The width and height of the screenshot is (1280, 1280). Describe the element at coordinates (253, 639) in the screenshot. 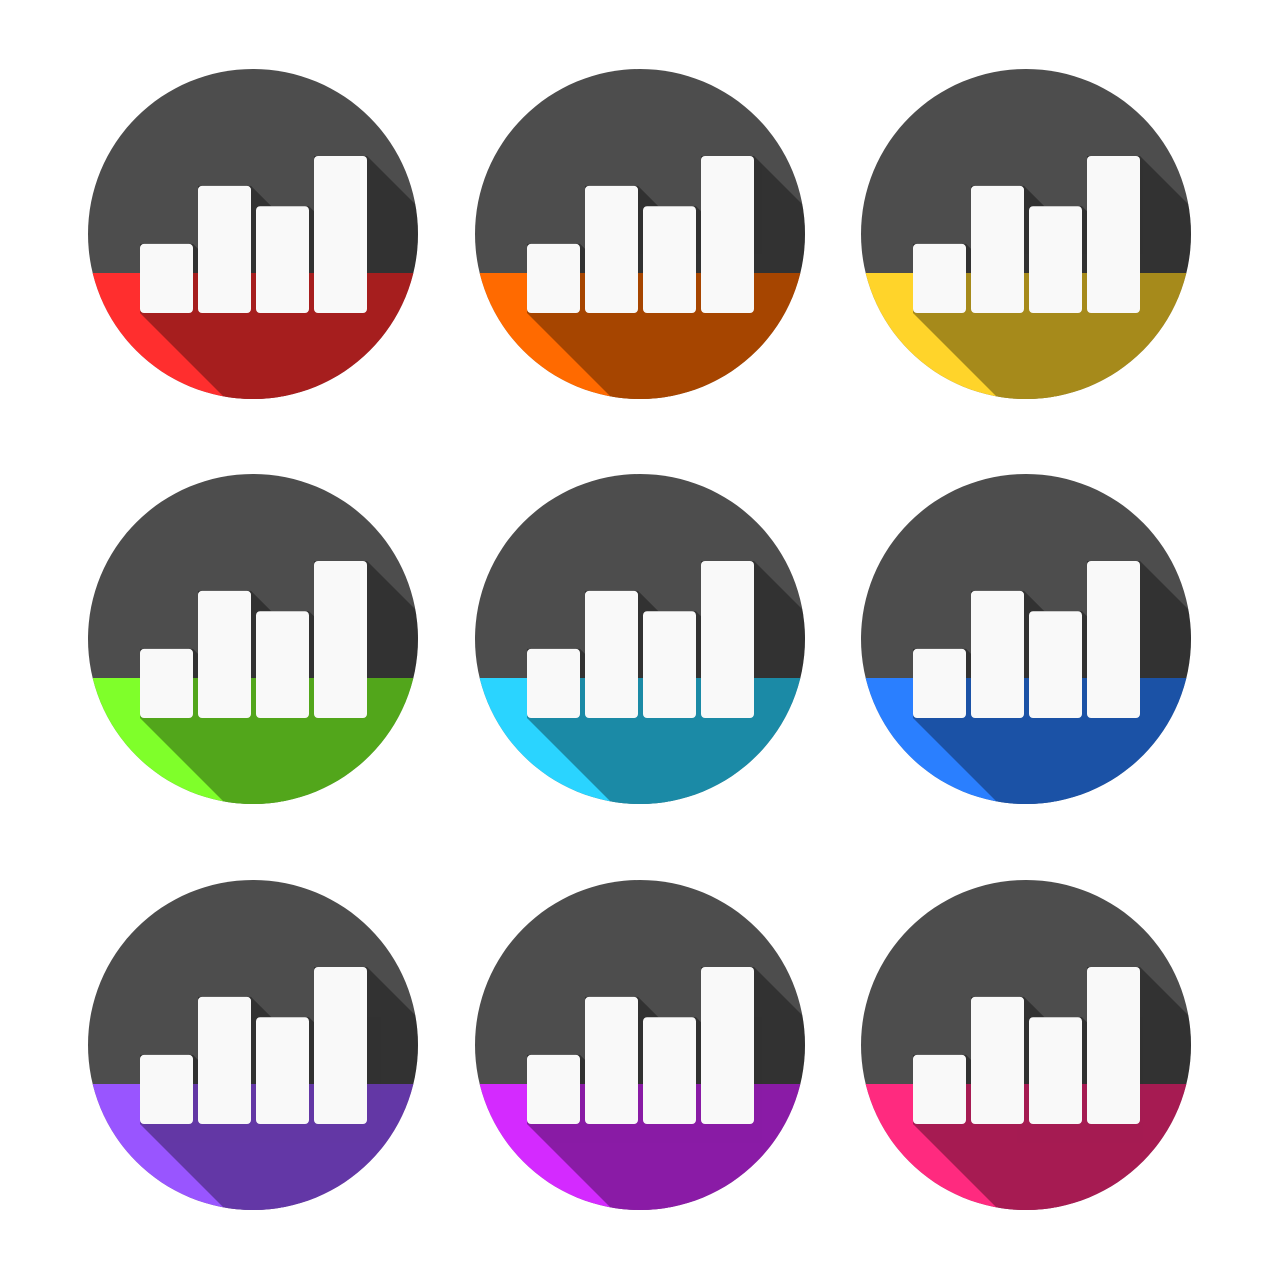

I see `bar-chart-icon-green` at that location.